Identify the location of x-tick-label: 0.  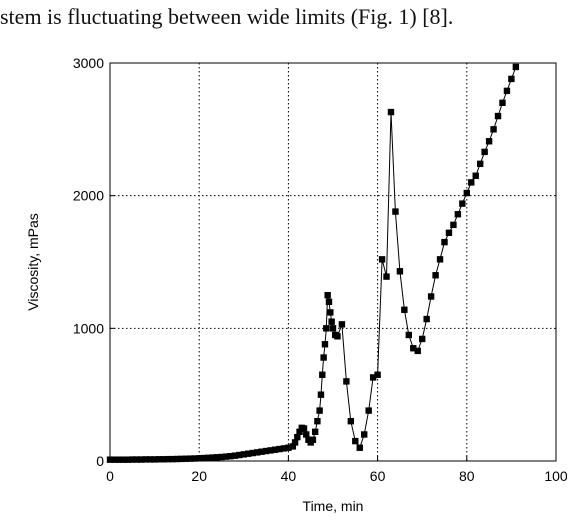
(110, 476).